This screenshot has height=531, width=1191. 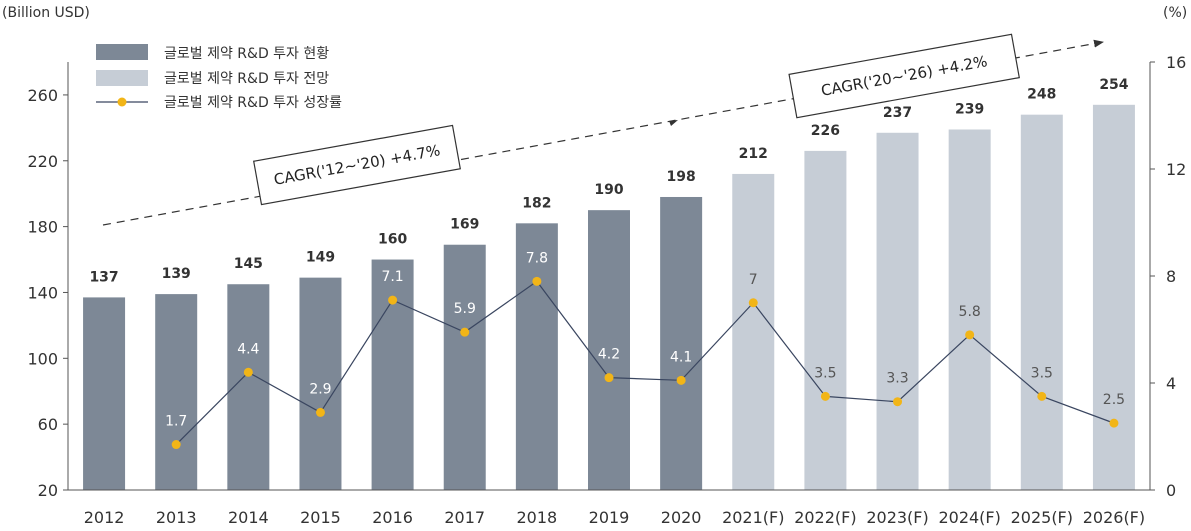 I want to click on bar-value-label: 149, so click(x=320, y=258).